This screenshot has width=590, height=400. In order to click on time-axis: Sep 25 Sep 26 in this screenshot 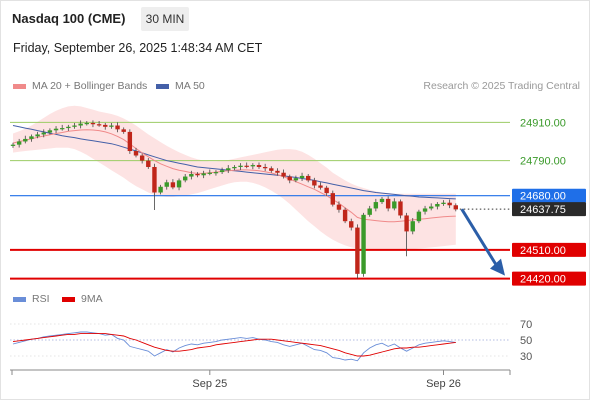, I will do `click(260, 379)`.